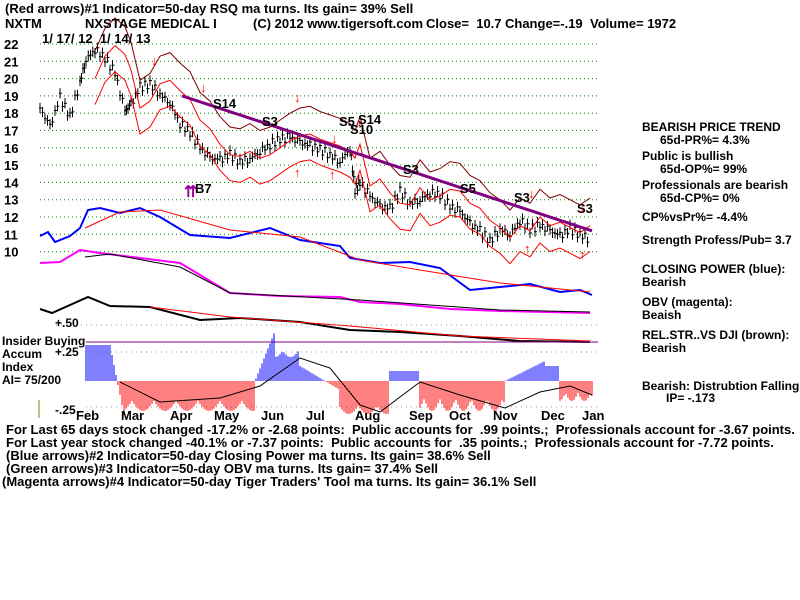  I want to click on pro-title: Professionals are bearish, so click(715, 185).